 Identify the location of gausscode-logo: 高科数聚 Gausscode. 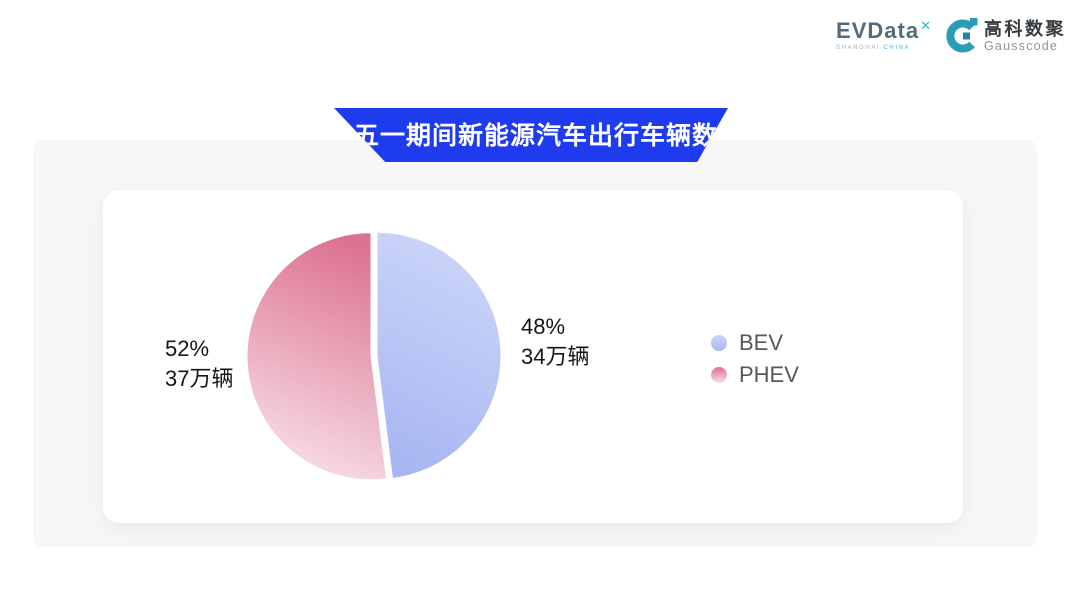
(1004, 36).